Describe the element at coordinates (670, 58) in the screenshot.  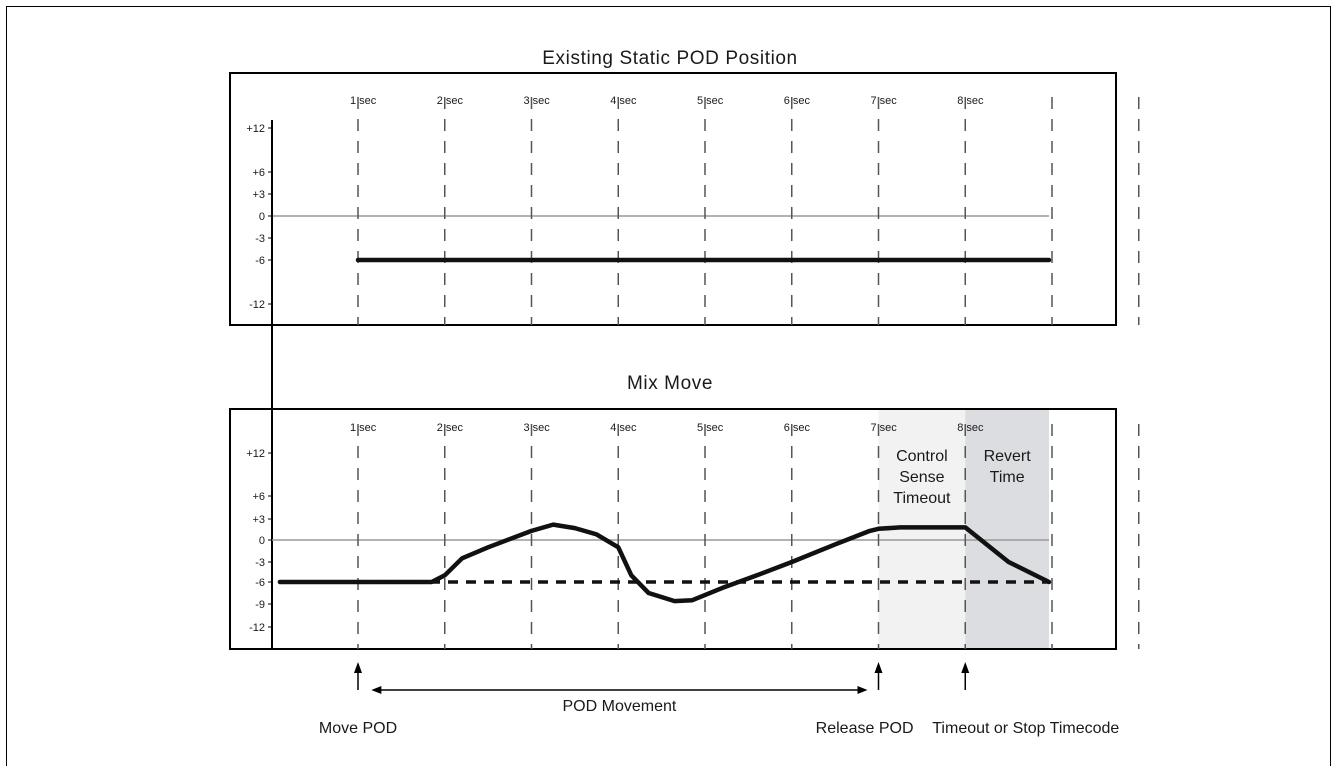
I see `chart-title-static: Existing Static POD Position` at that location.